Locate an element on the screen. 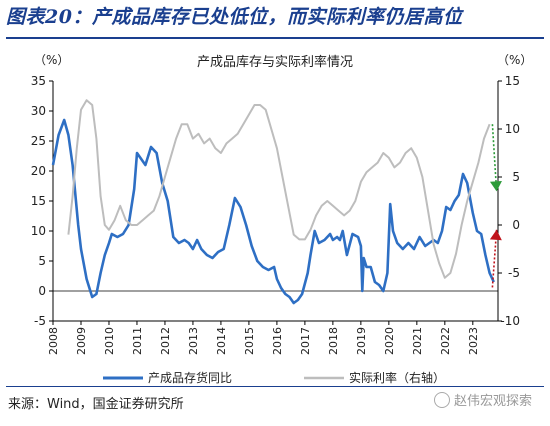  left-tick-label: -5 is located at coordinates (40, 321).